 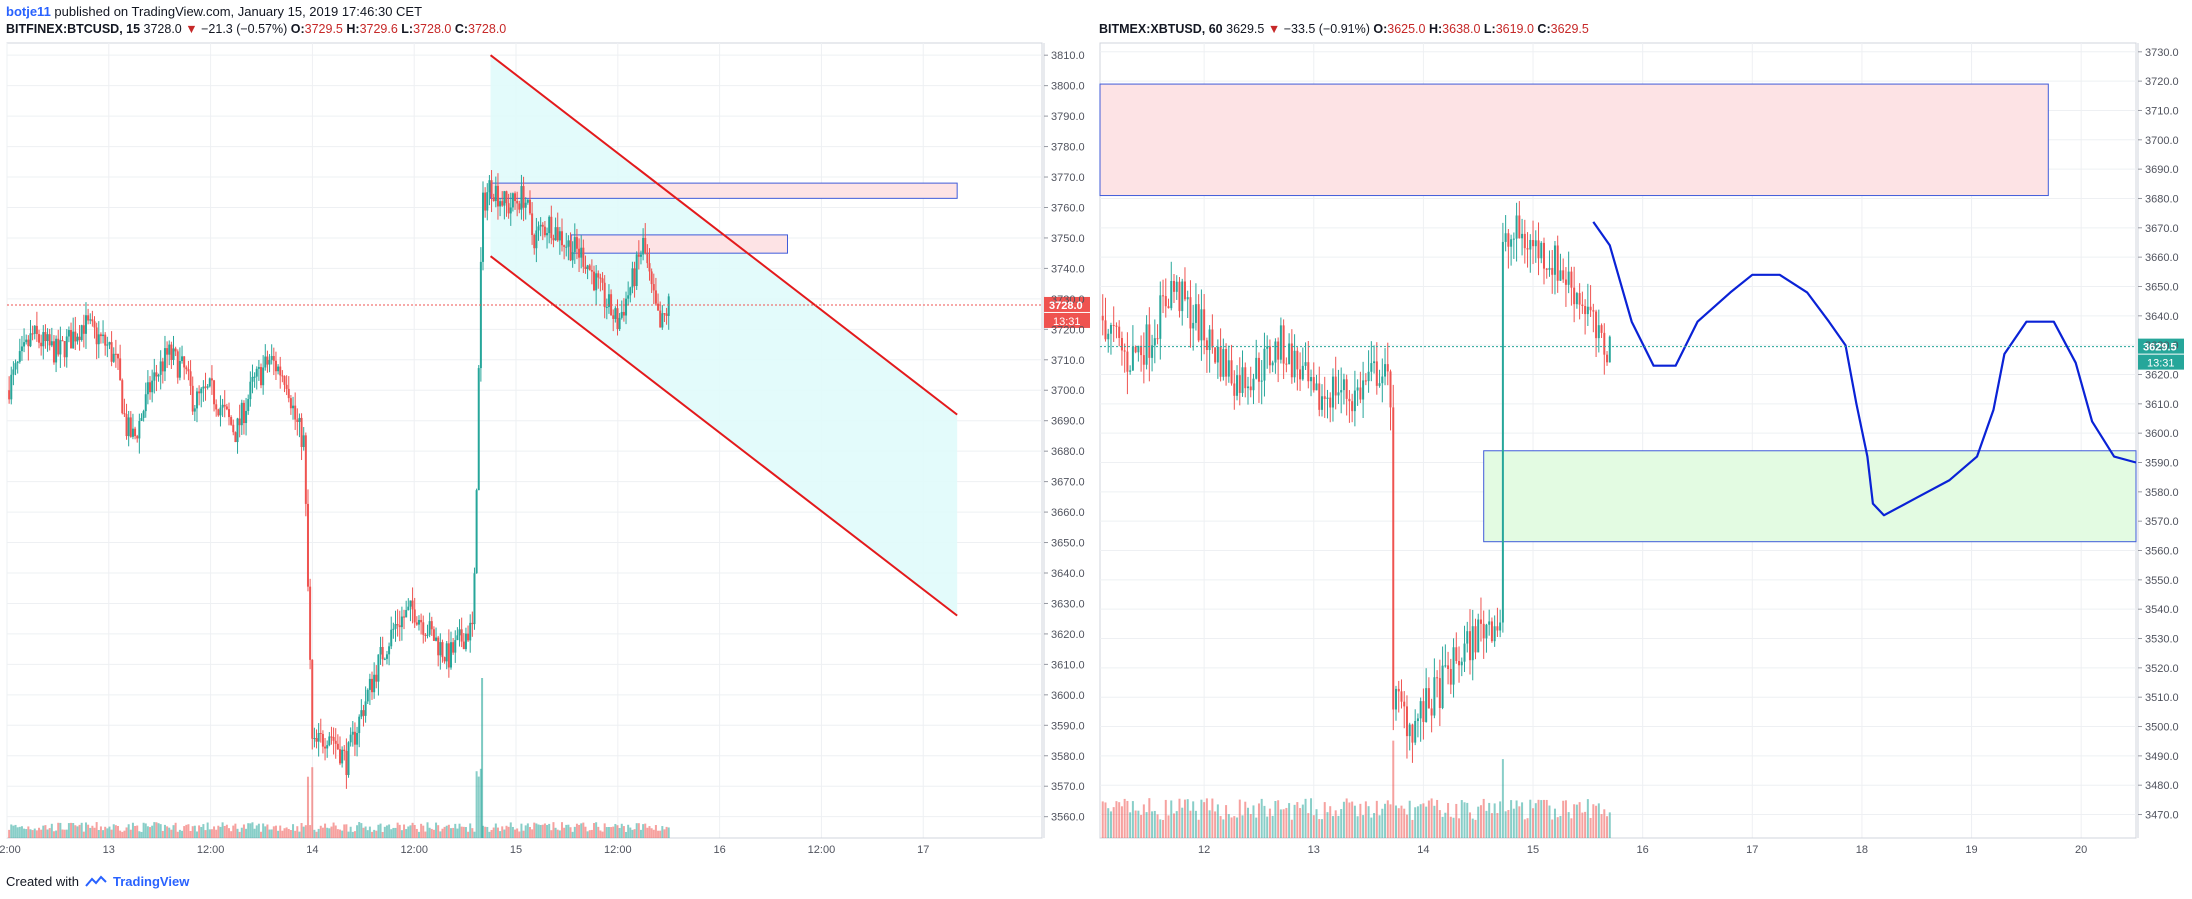 What do you see at coordinates (2161, 364) in the screenshot?
I see `countdown-text: 13:31` at bounding box center [2161, 364].